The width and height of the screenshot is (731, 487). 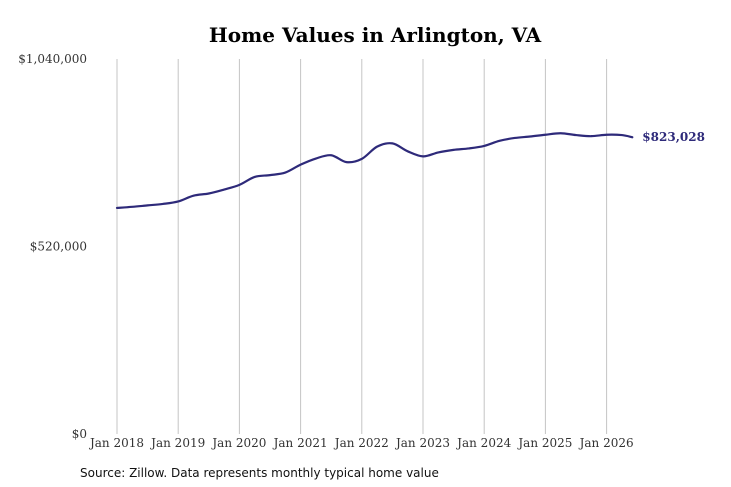 I want to click on x-tick-label-6: Jan 2024, so click(x=483, y=443).